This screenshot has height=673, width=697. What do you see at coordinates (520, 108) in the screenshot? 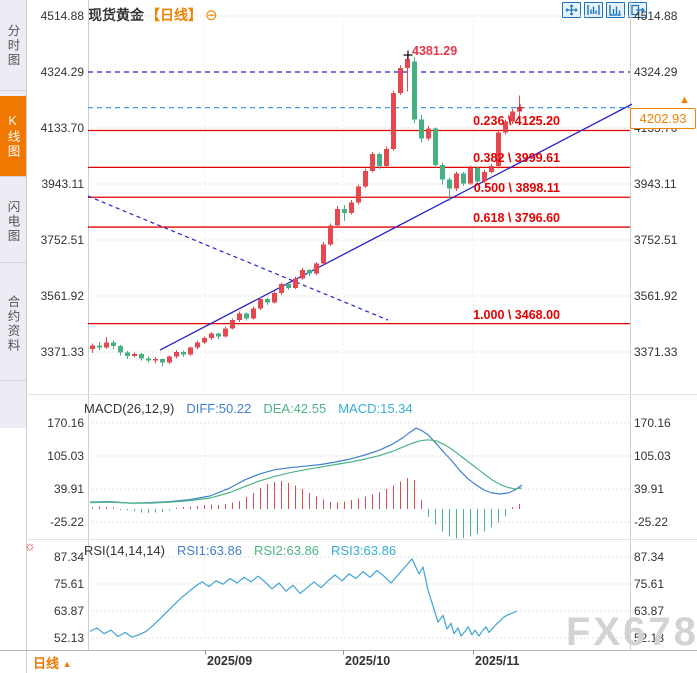
I see `last-price-cross-marker` at bounding box center [520, 108].